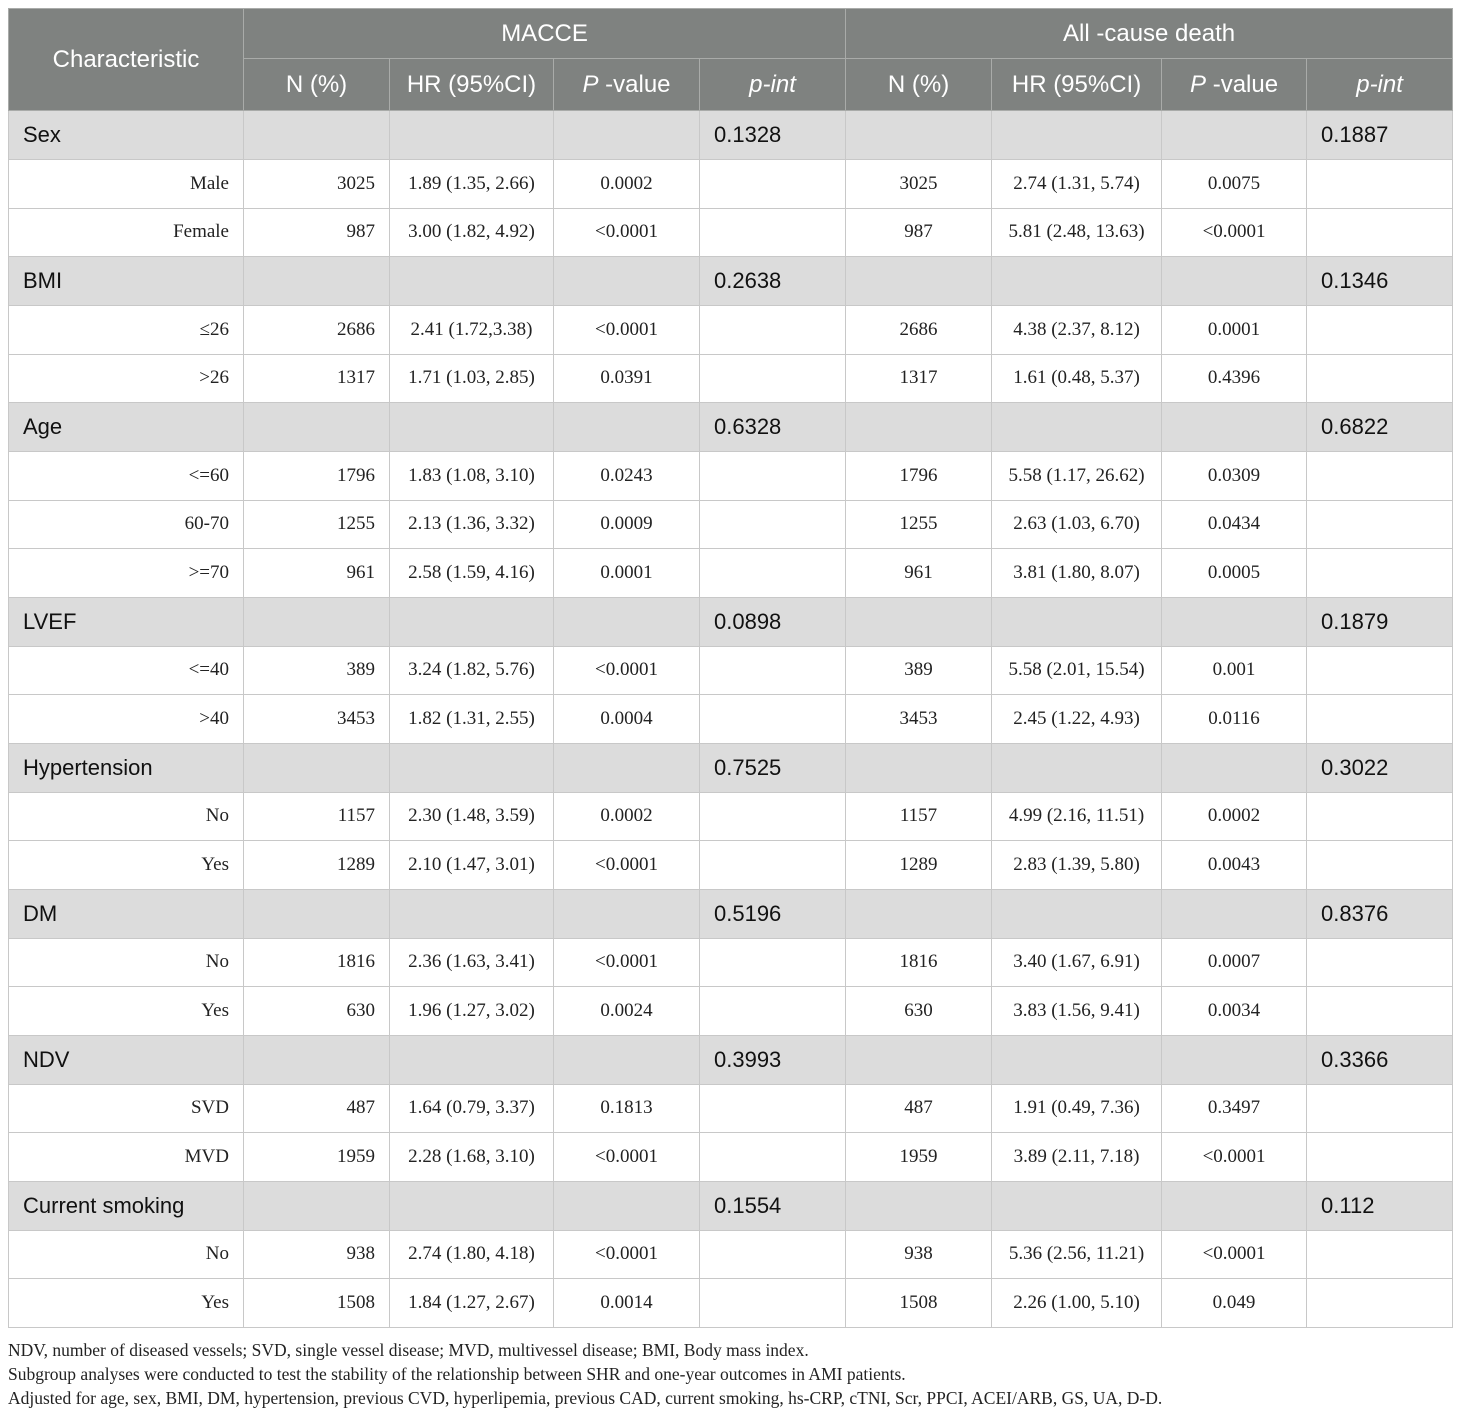 The image size is (1460, 1418). Describe the element at coordinates (919, 330) in the screenshot. I see `death-n: 2686` at that location.